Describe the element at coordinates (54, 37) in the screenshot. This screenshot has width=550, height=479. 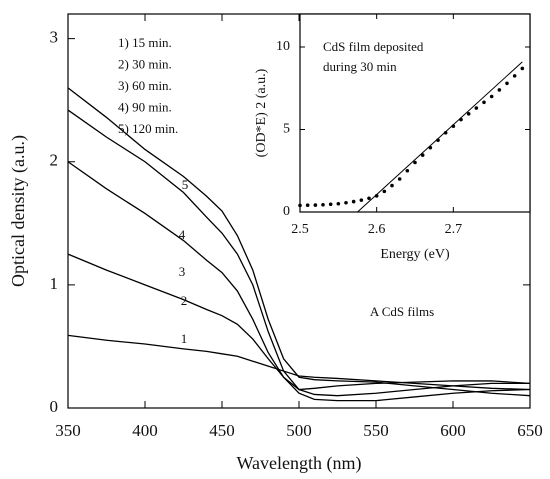
I see `y-tick-label: 3` at that location.